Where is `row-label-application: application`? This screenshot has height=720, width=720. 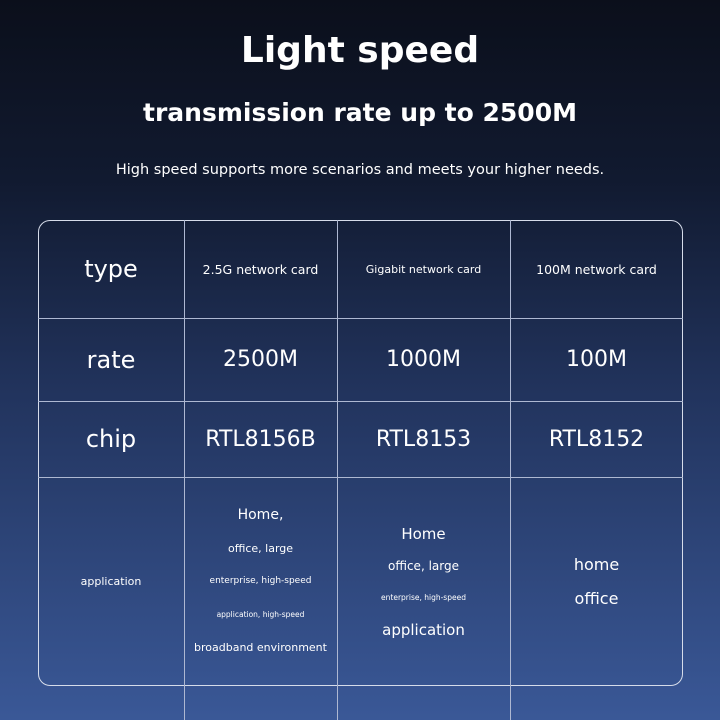 row-label-application: application is located at coordinates (111, 581).